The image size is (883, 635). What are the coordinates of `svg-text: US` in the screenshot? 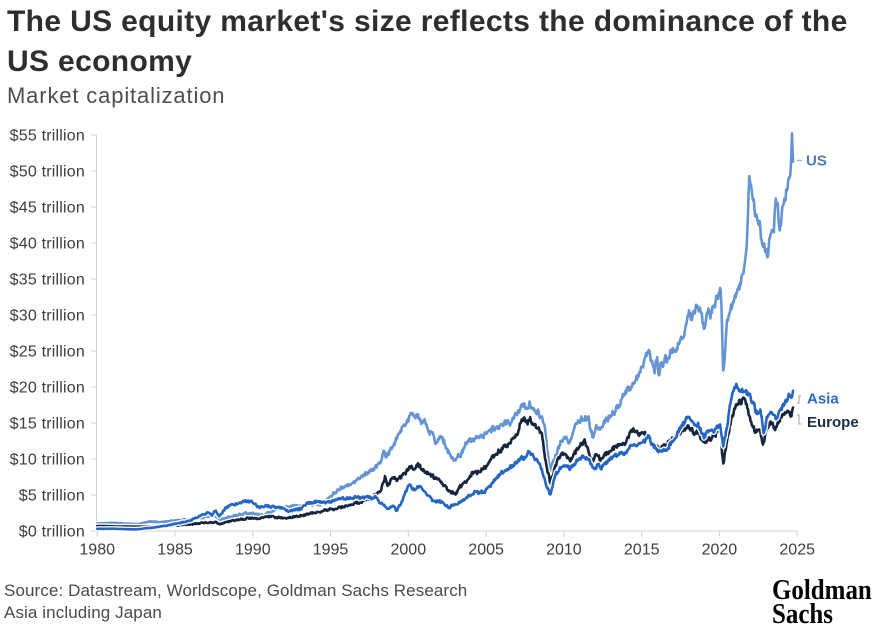 It's located at (816, 161).